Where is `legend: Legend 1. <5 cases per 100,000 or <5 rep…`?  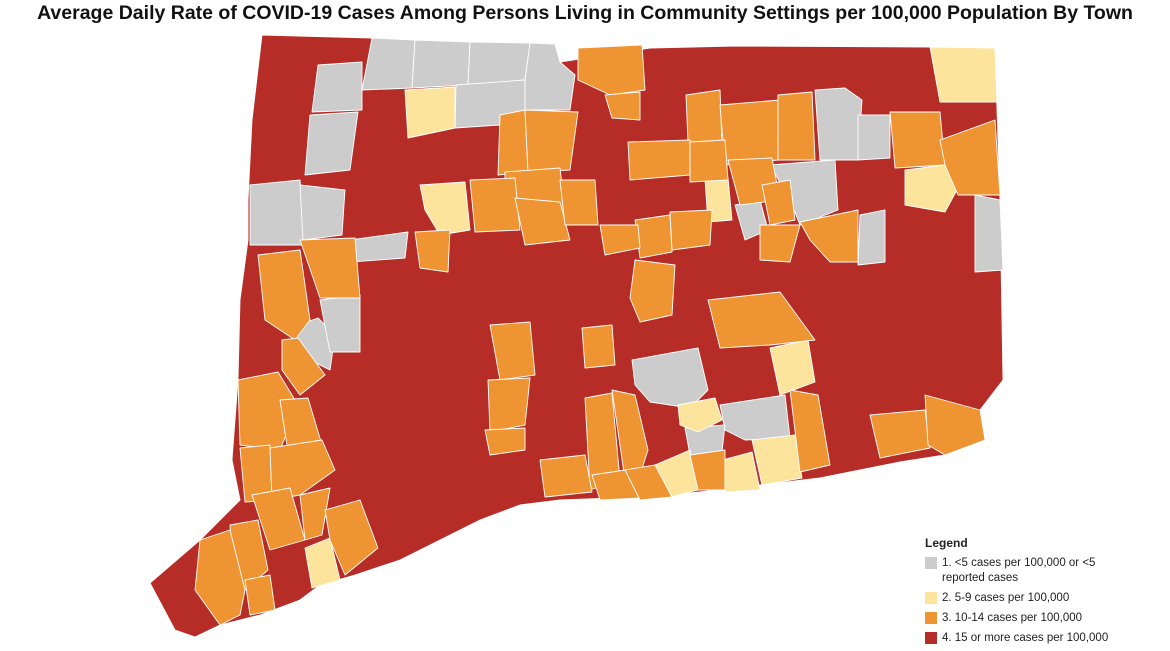 legend: Legend 1. <5 cases per 100,000 or <5 rep… is located at coordinates (1045, 593).